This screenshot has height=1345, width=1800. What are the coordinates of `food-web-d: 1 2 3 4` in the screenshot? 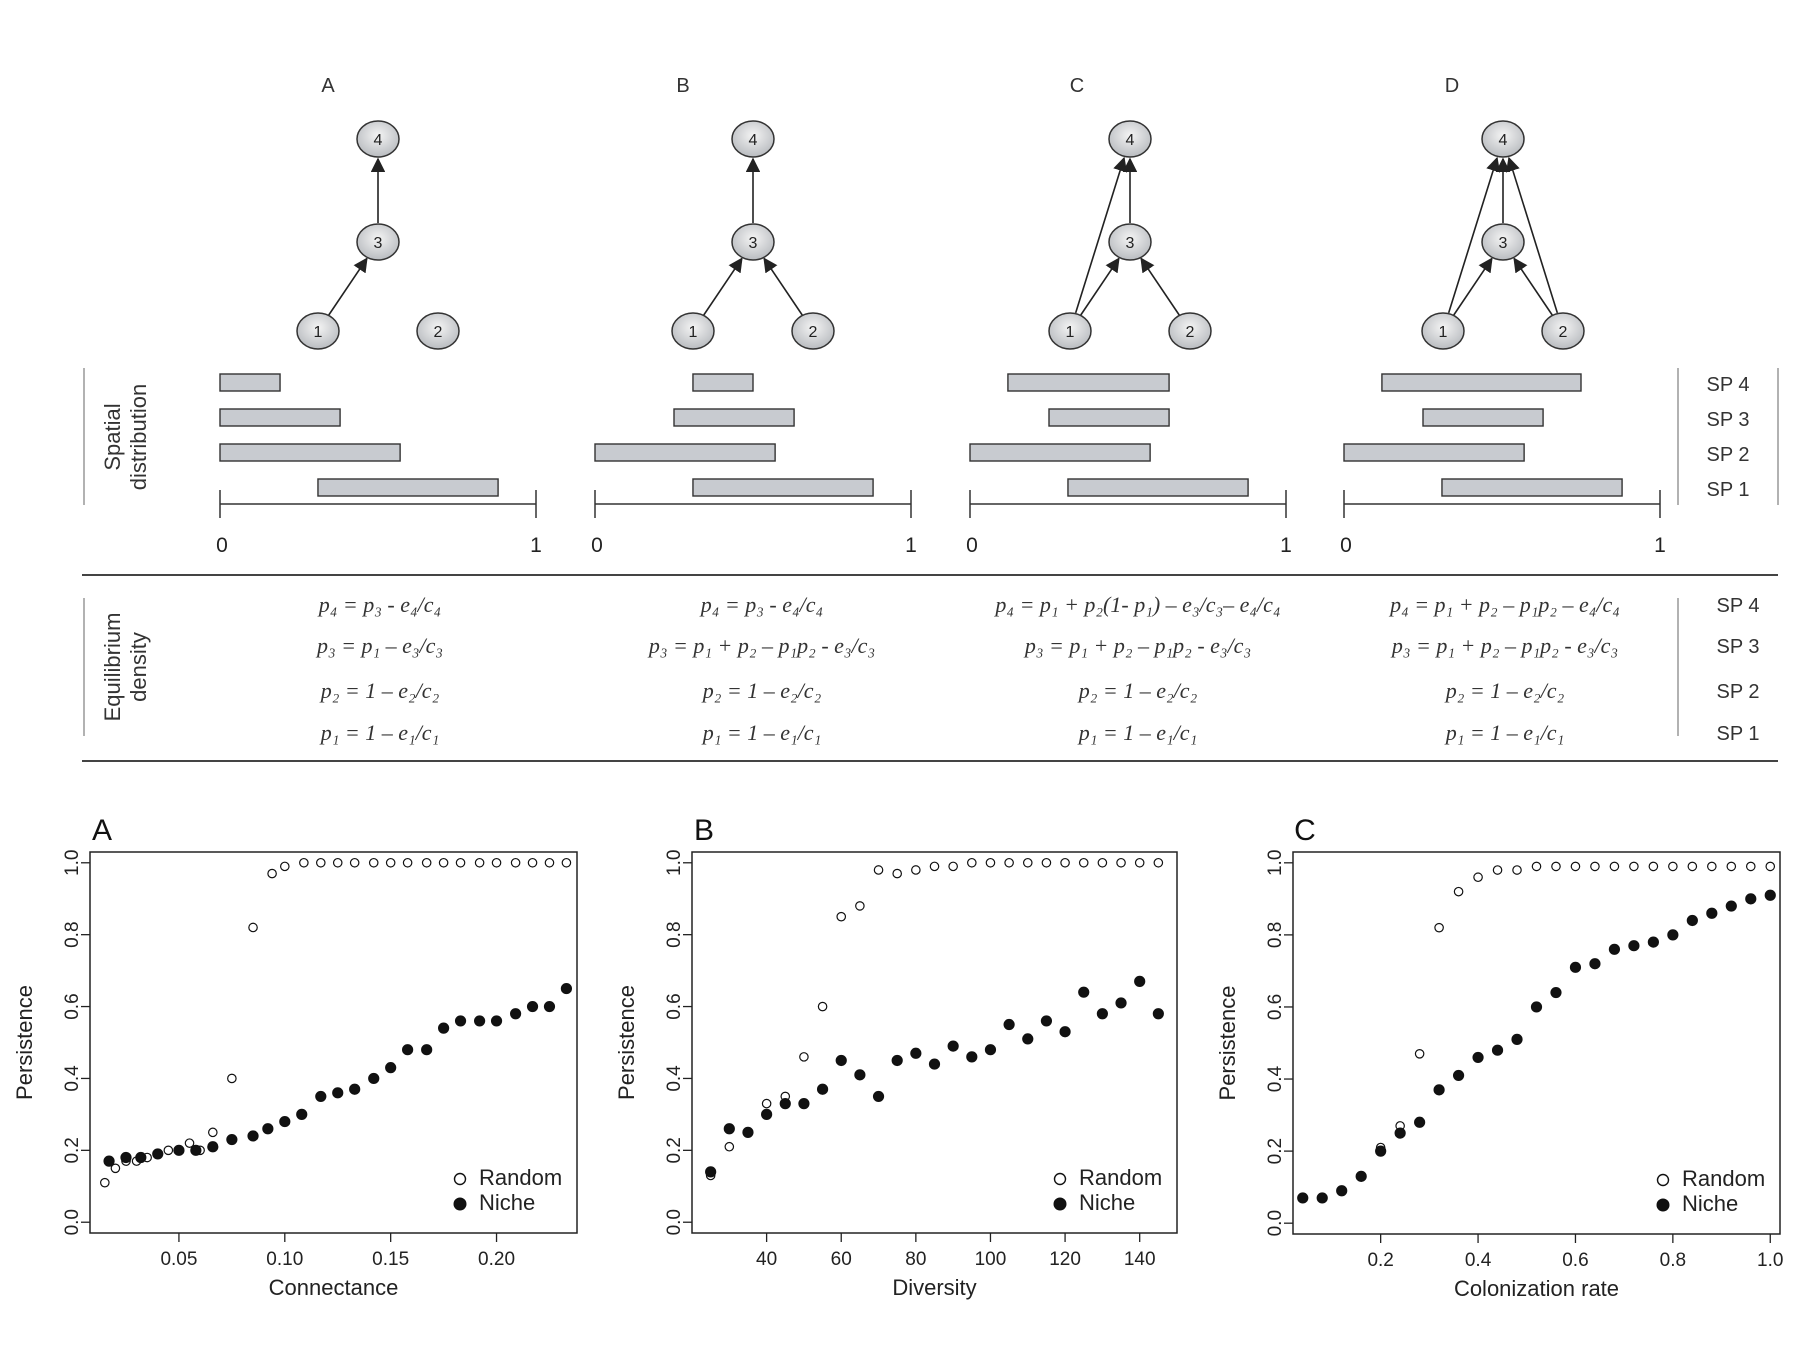 It's located at (1503, 235).